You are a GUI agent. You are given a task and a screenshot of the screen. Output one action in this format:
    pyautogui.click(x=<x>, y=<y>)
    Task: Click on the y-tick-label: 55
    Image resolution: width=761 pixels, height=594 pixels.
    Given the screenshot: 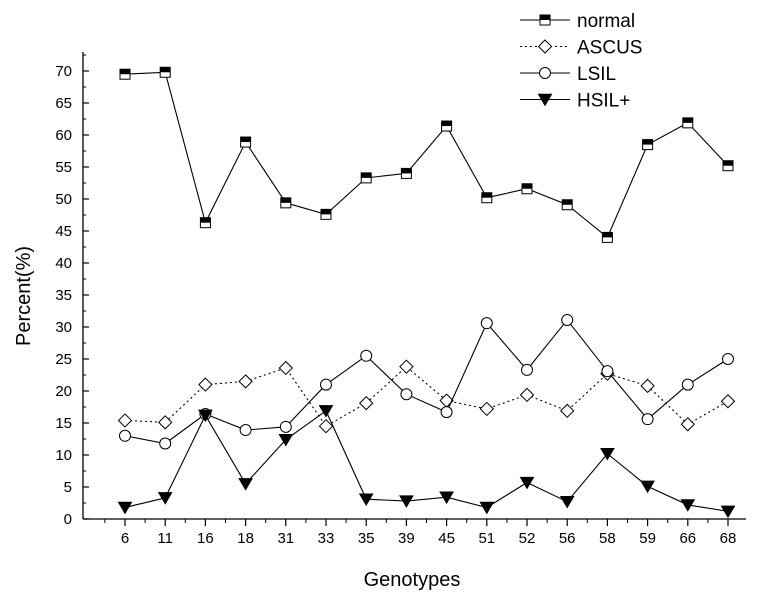 What is the action you would take?
    pyautogui.click(x=63, y=167)
    